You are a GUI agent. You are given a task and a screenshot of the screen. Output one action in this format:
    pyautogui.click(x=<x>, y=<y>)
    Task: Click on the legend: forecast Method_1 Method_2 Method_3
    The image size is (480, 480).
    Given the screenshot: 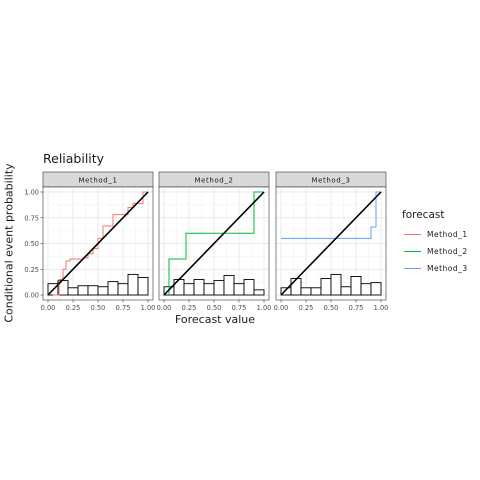 What is the action you would take?
    pyautogui.click(x=435, y=243)
    